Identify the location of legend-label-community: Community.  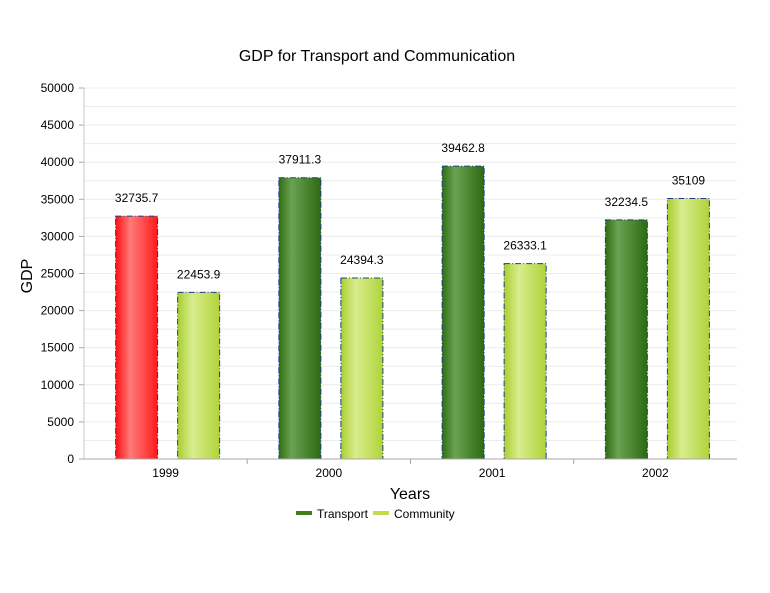
(424, 514).